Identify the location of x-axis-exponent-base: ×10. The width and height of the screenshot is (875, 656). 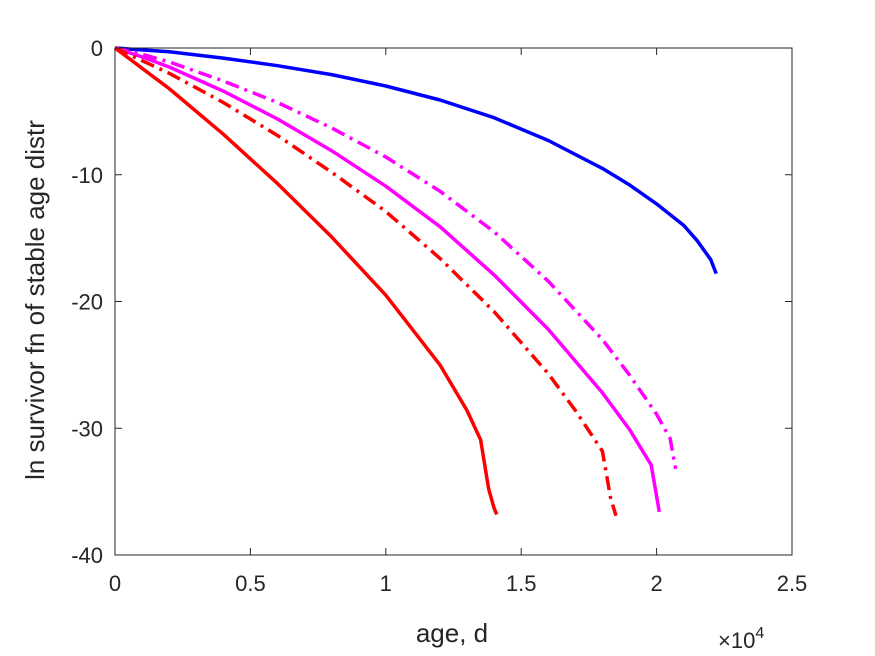
(736, 640).